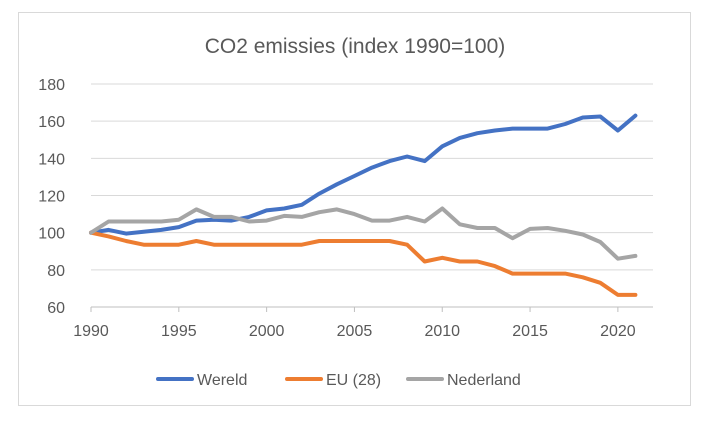  I want to click on x-tick-label: 2015, so click(530, 331).